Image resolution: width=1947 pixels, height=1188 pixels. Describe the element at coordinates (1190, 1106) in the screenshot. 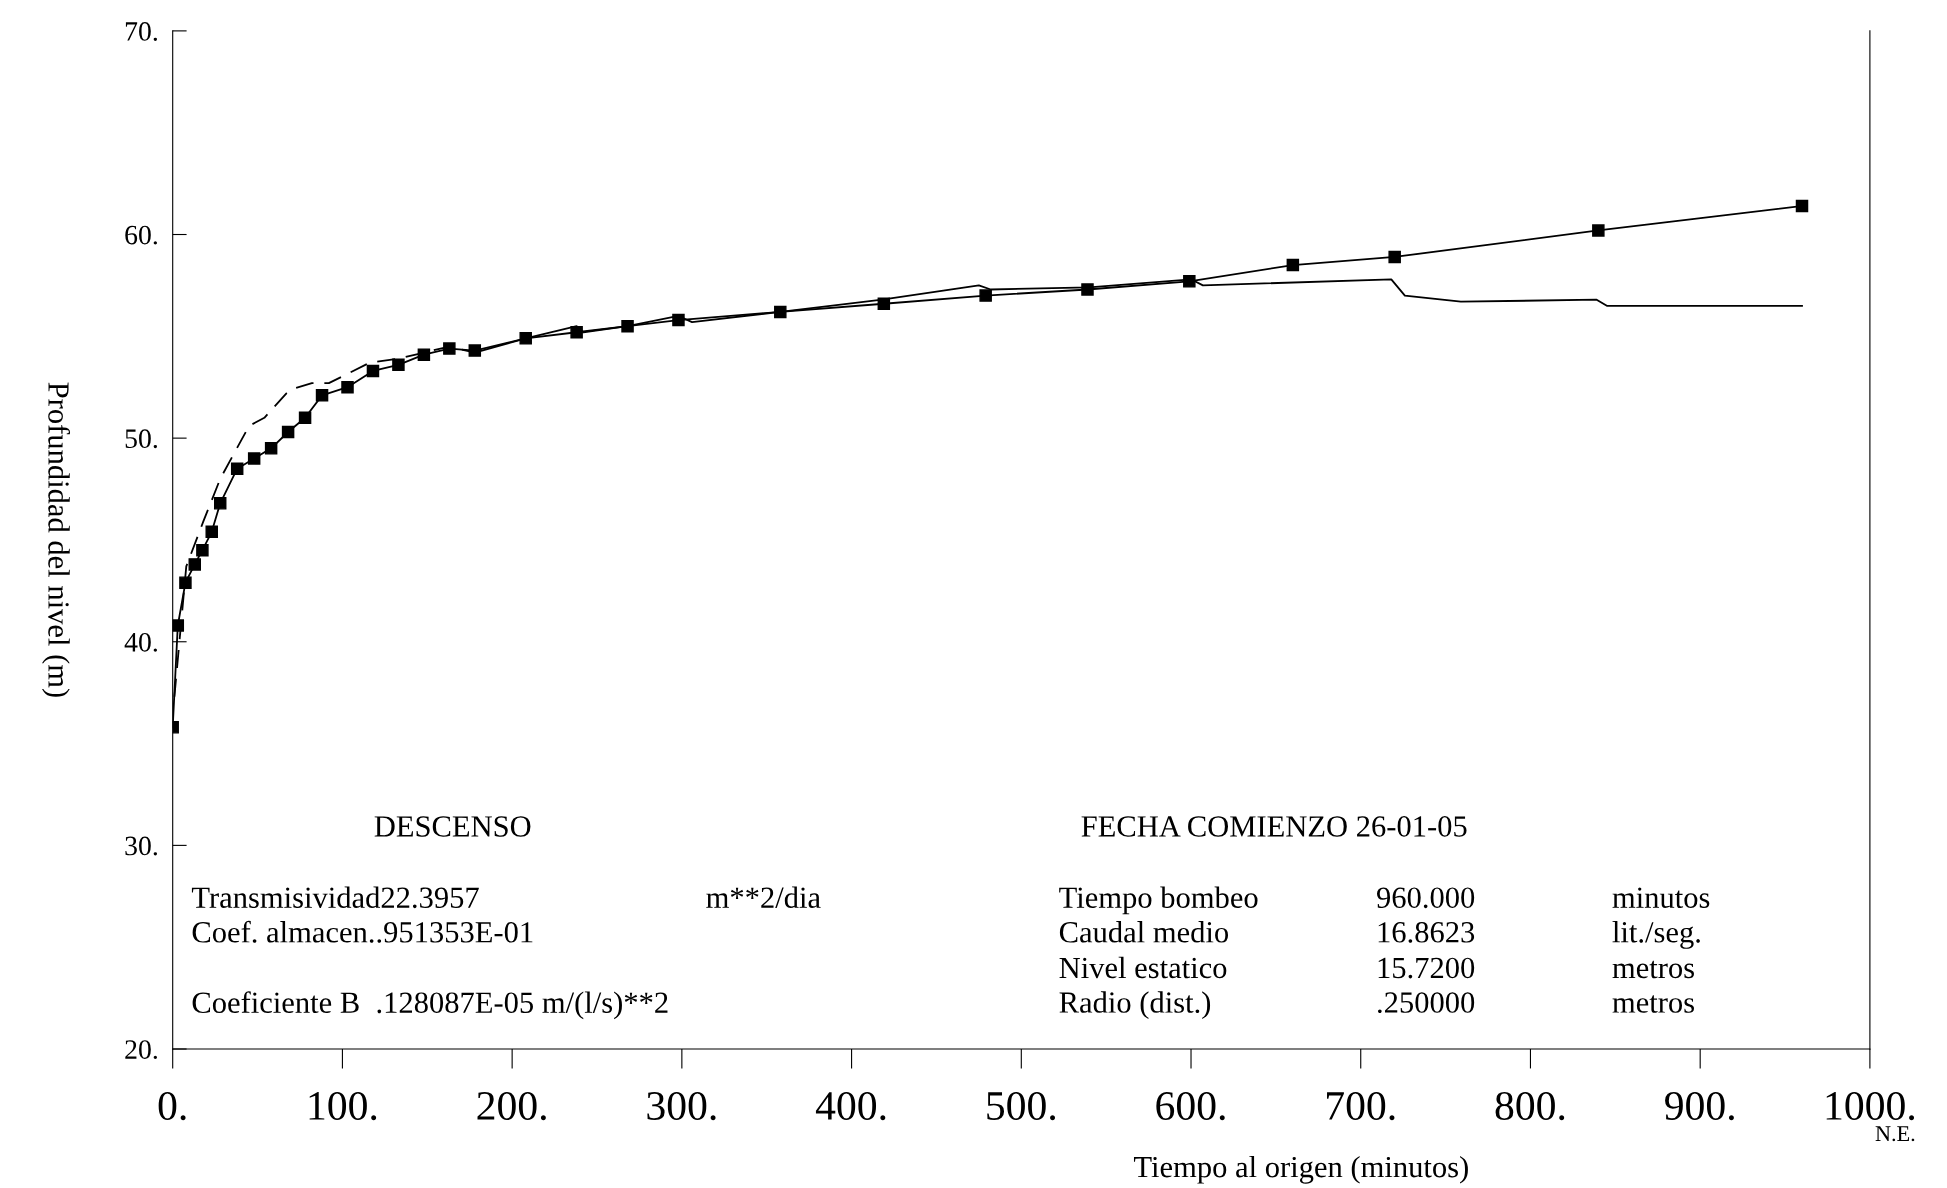

I see `x-tick-label: 600.` at that location.